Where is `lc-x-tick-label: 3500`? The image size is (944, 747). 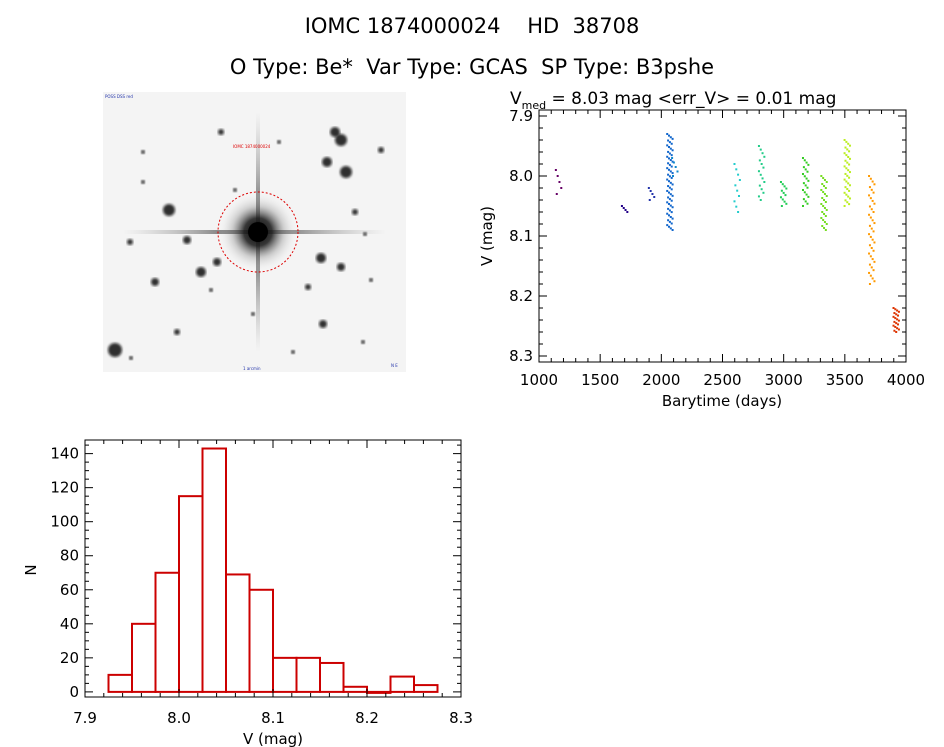
lc-x-tick-label: 3500 is located at coordinates (845, 380).